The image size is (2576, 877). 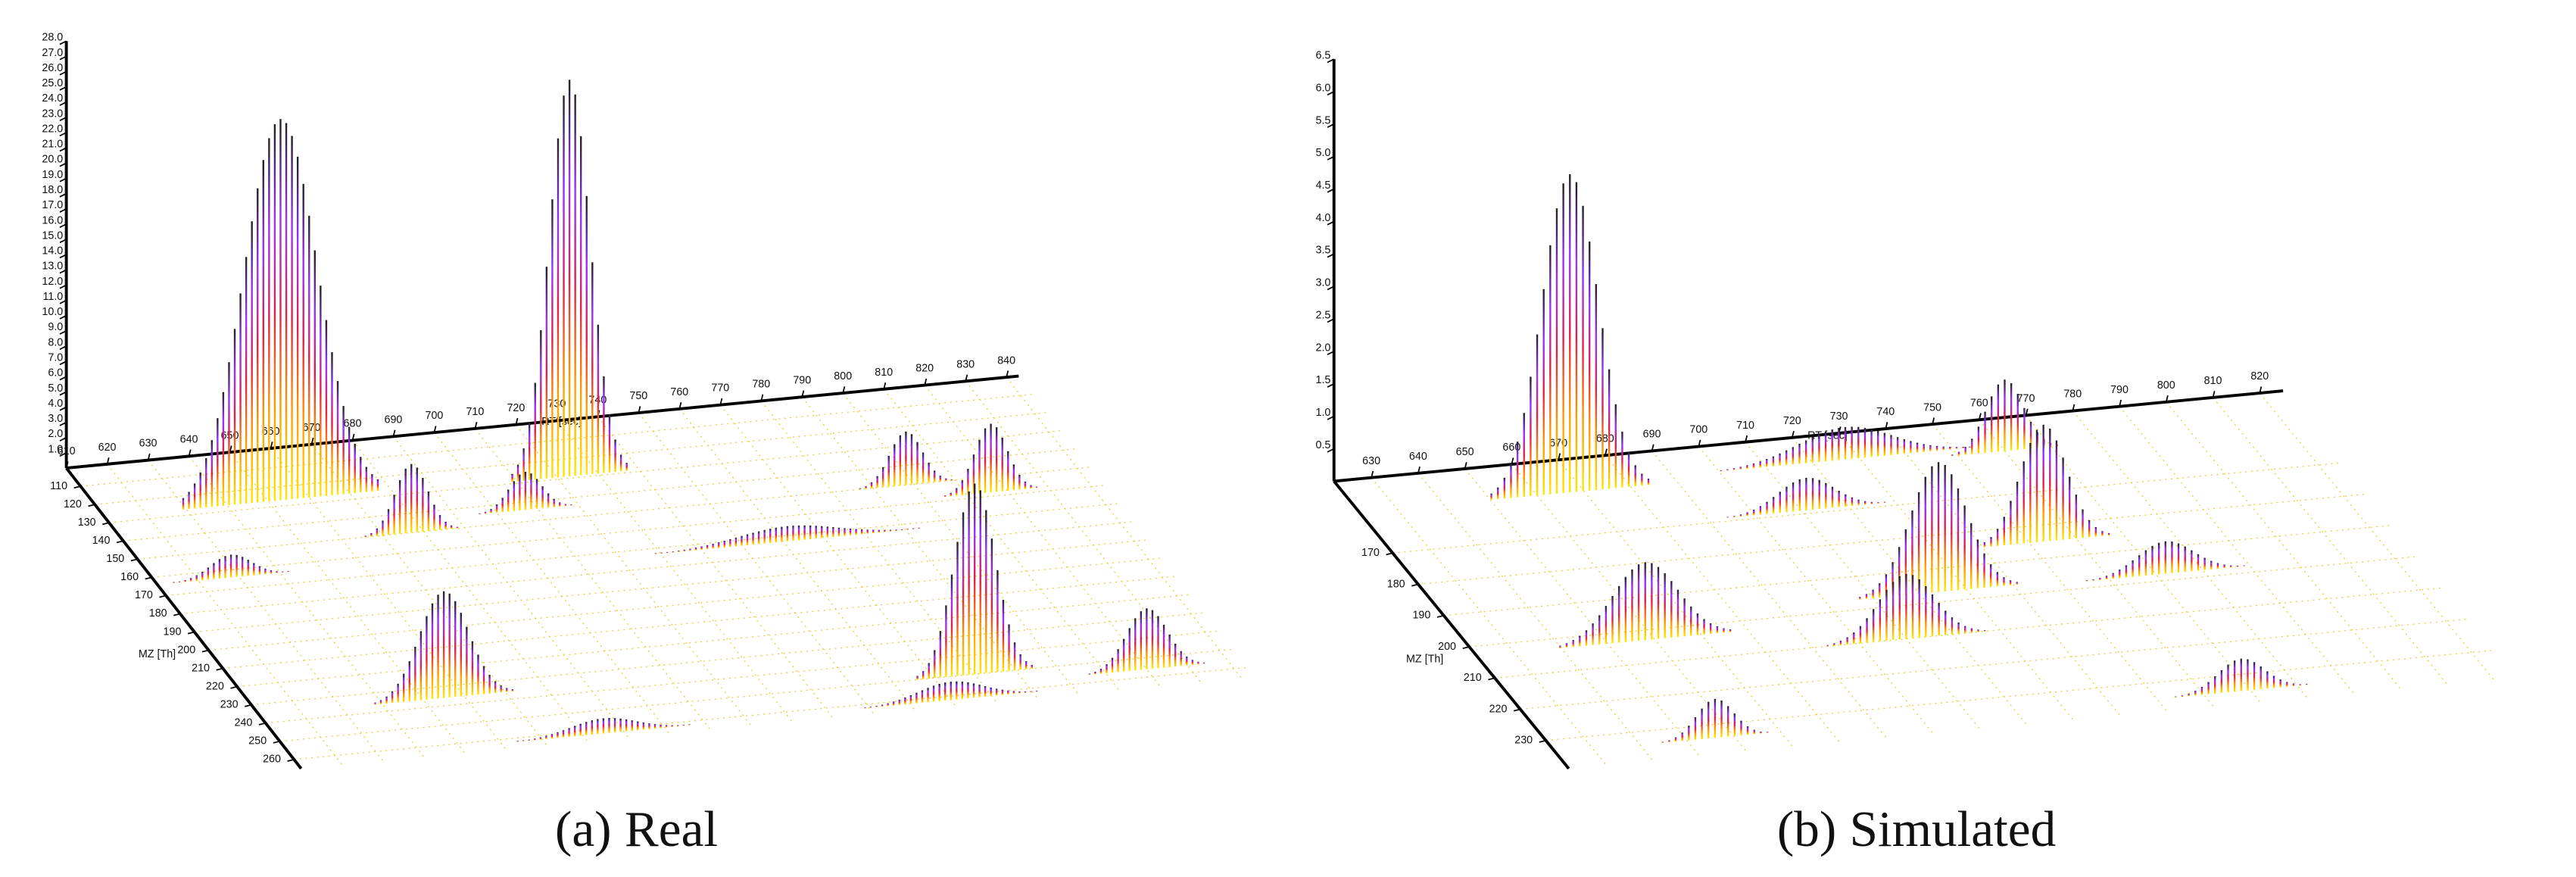 What do you see at coordinates (55, 327) in the screenshot?
I see `z-tick-label: 9.0` at bounding box center [55, 327].